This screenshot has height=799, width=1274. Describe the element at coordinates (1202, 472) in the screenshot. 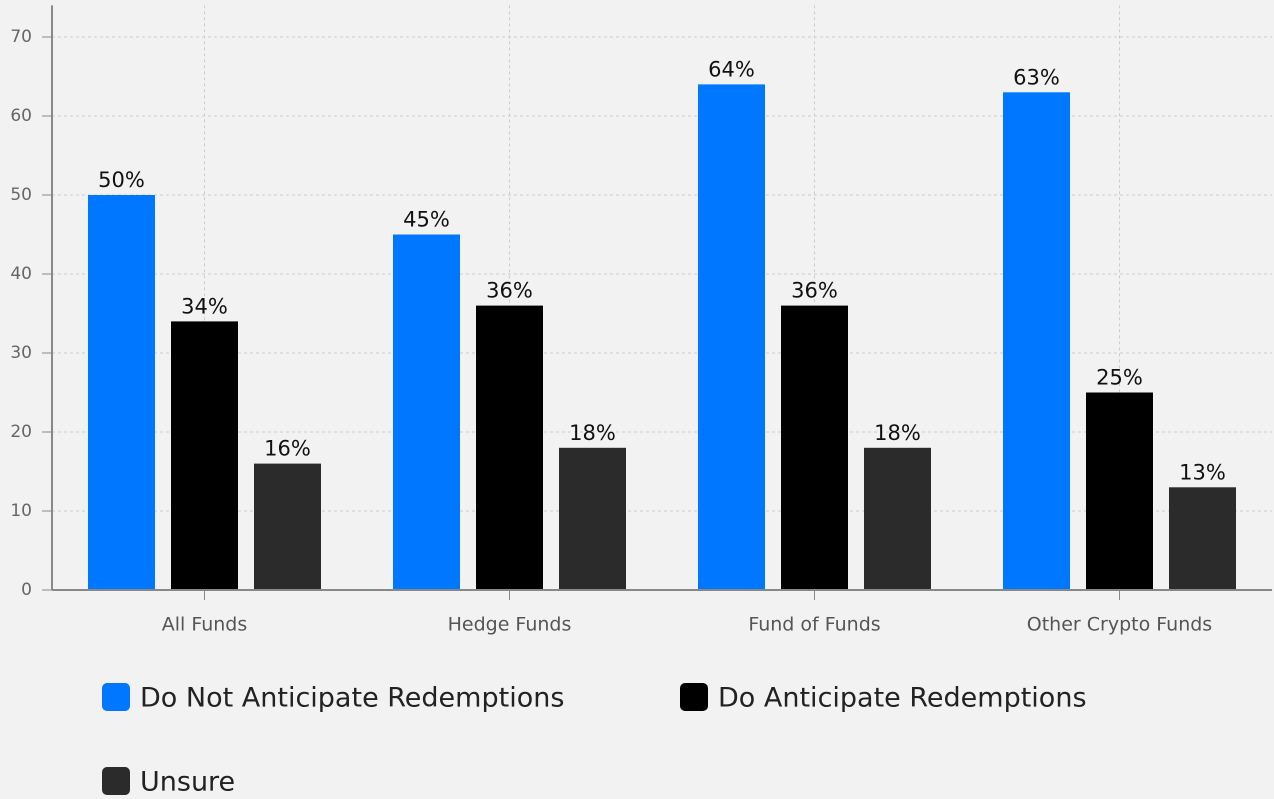

I see `value-label: 13%` at that location.